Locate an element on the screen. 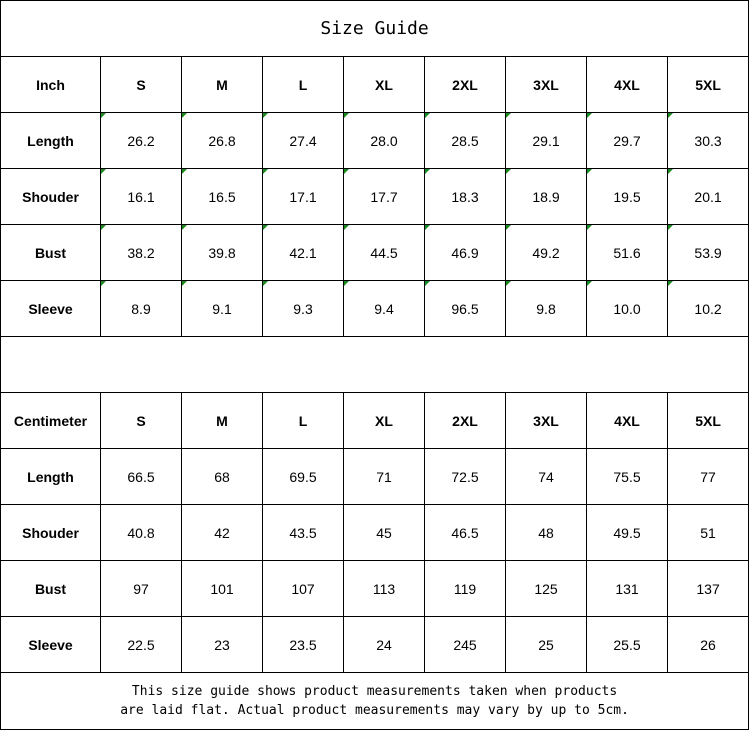  measurement-cell: 42.1 is located at coordinates (303, 252).